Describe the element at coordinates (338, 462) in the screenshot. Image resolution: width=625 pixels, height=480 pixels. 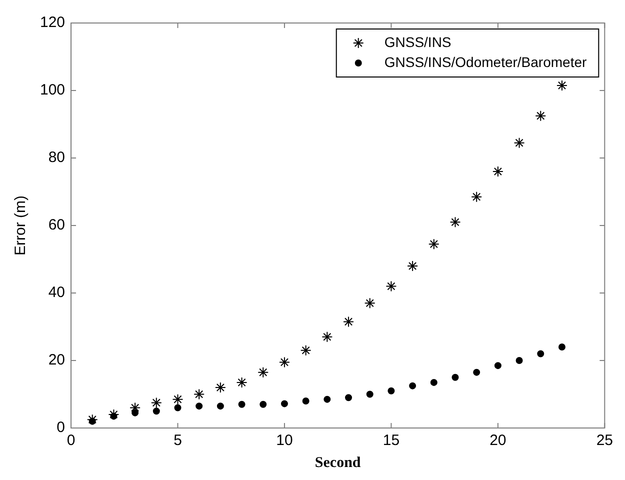
I see `x-axis-title: Second` at that location.